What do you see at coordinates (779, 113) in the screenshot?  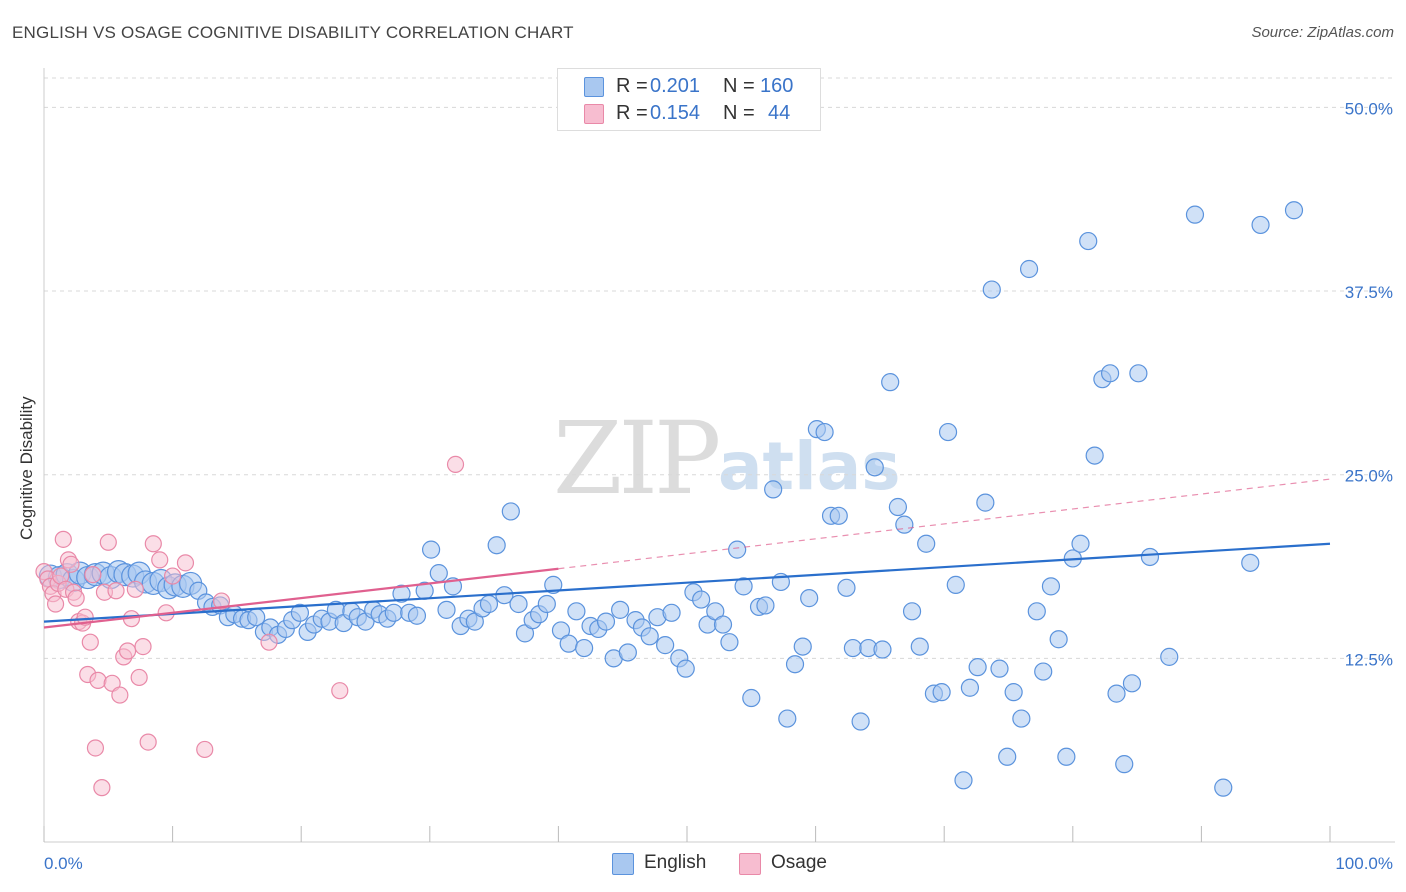 I see `osage-n-value: 44` at bounding box center [779, 113].